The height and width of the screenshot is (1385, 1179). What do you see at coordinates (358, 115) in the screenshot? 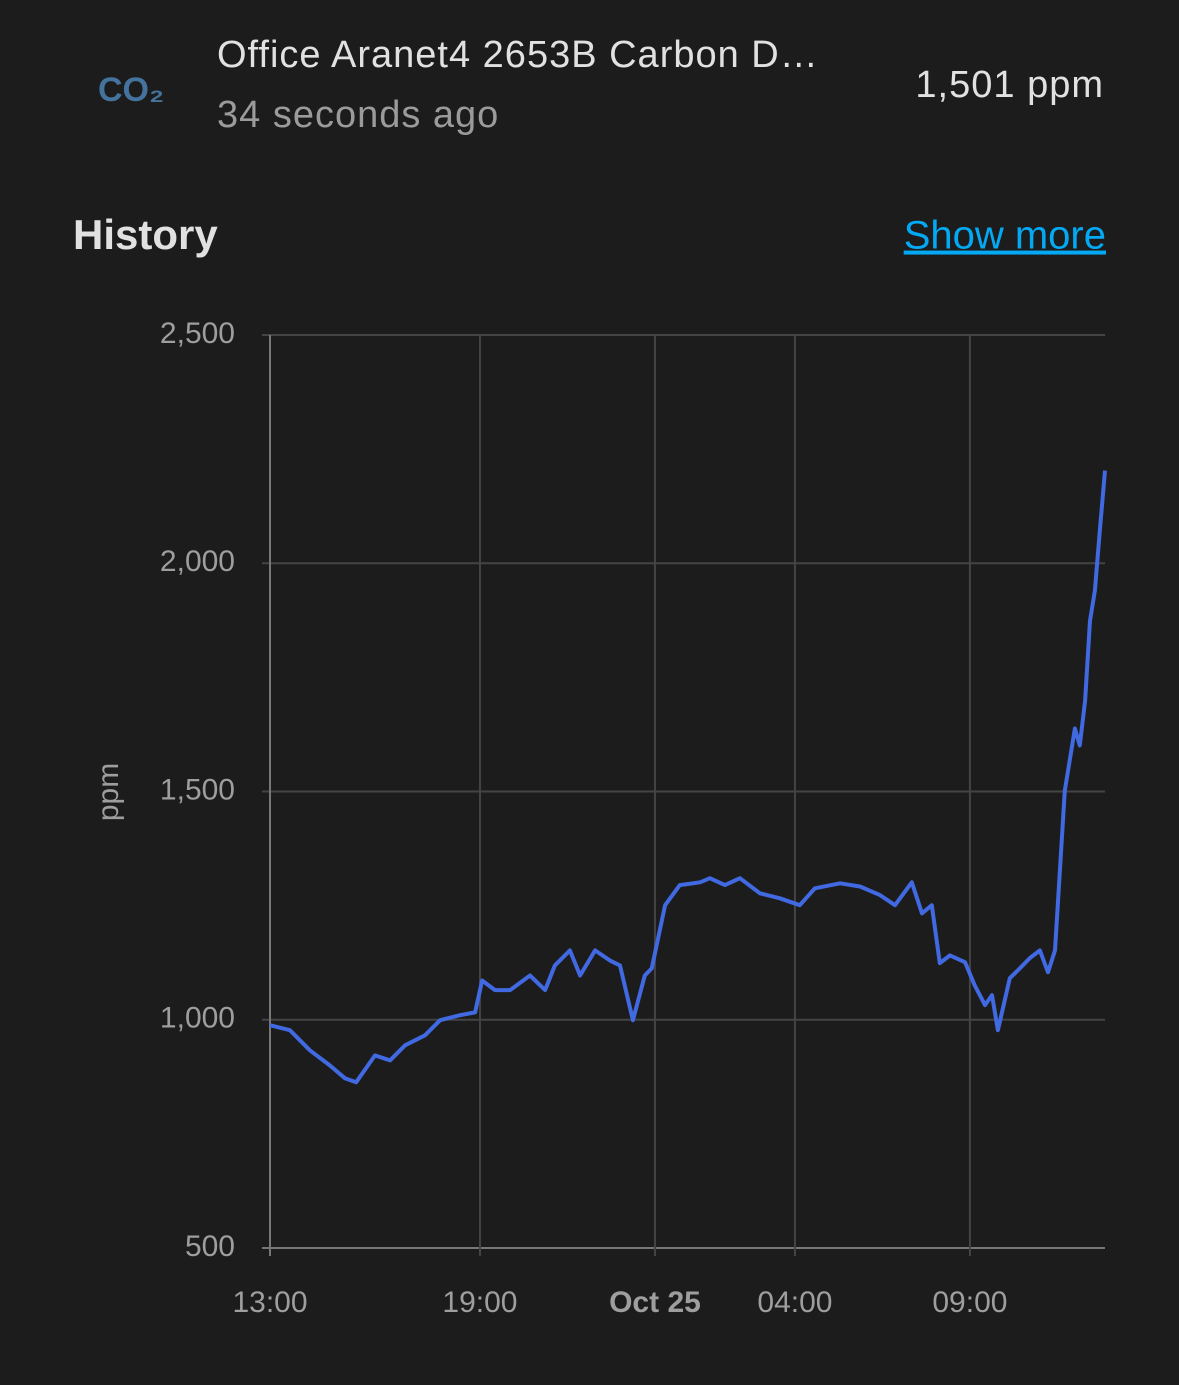
I see `last-changed: 34 seconds ago` at bounding box center [358, 115].